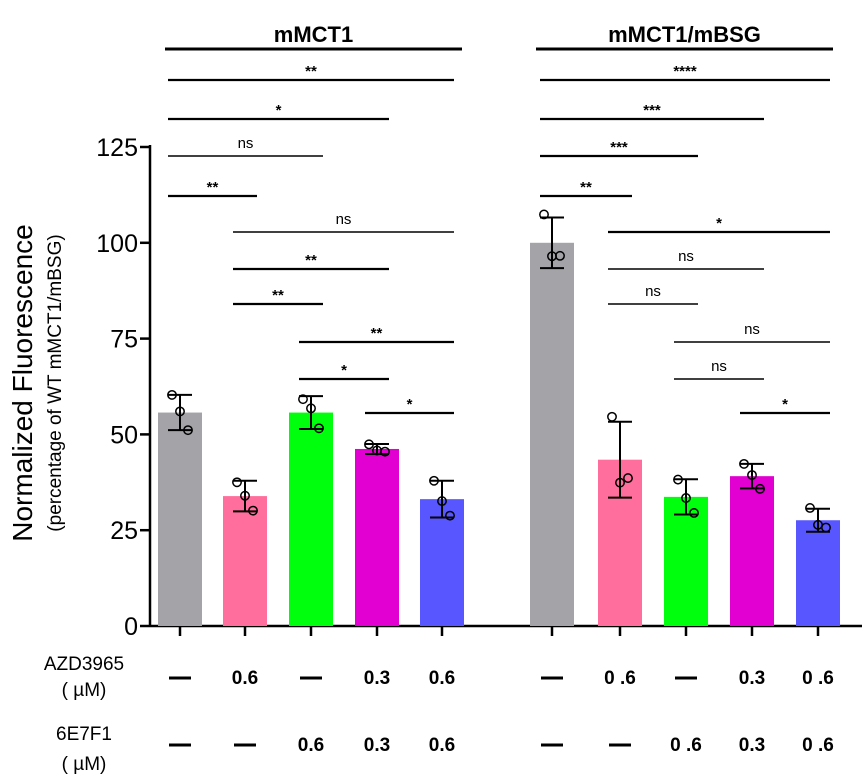 This screenshot has height=782, width=867. Describe the element at coordinates (84, 734) in the screenshot. I see `row-label-6e7f1: 6E7F1` at that location.